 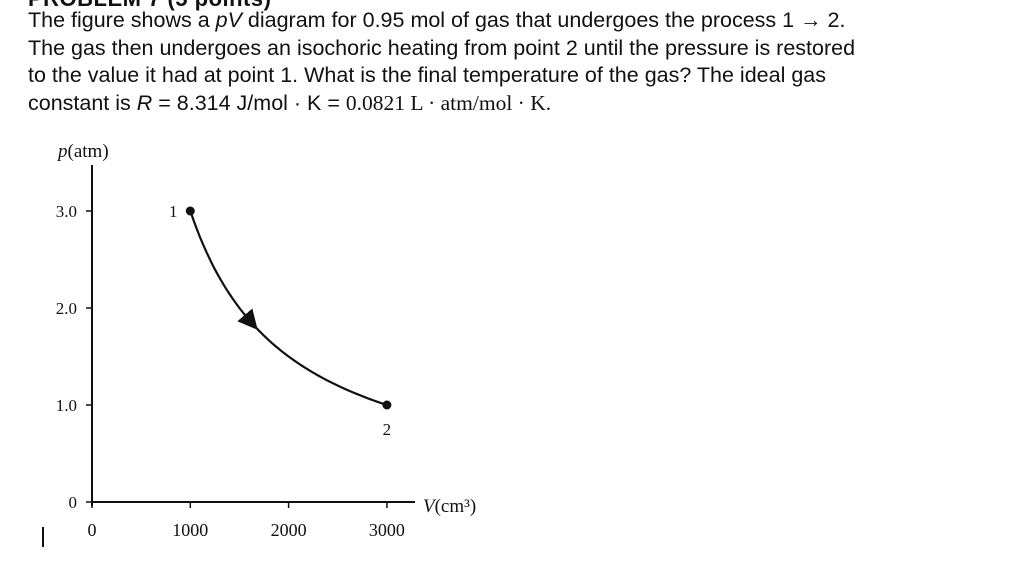 What do you see at coordinates (173, 211) in the screenshot?
I see `state-point-label: 1` at bounding box center [173, 211].